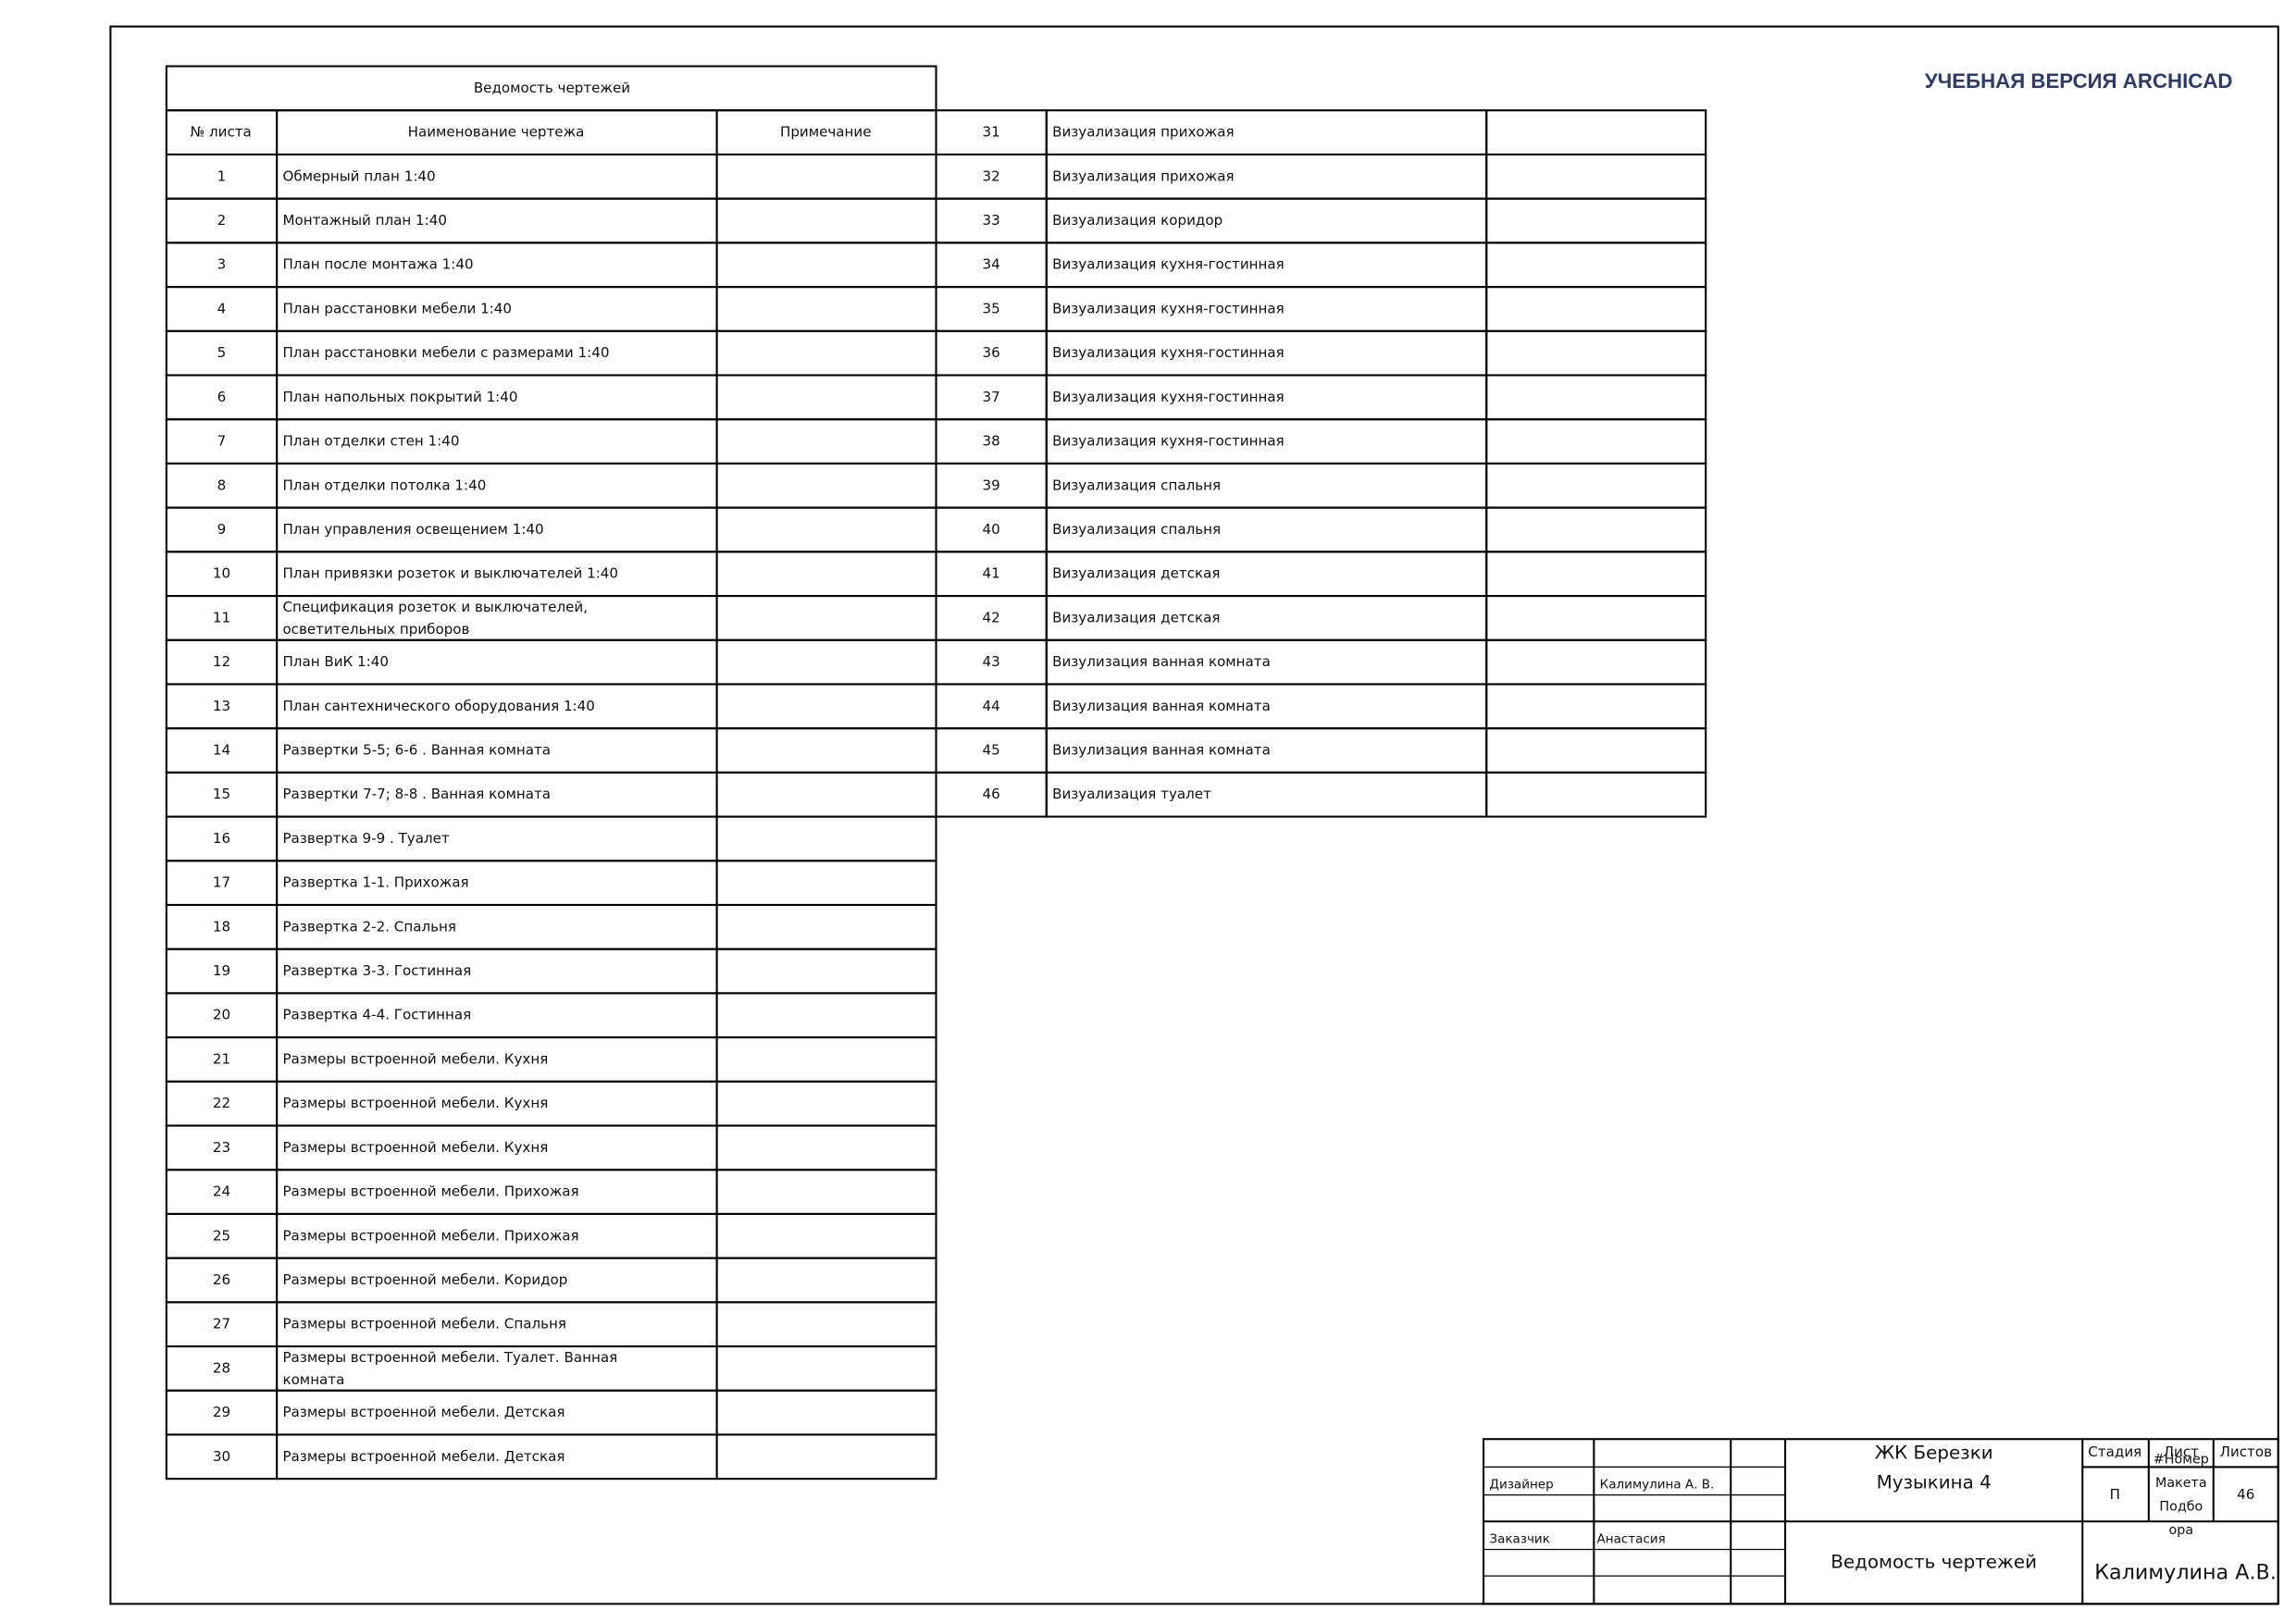 The width and height of the screenshot is (2296, 1623). What do you see at coordinates (369, 926) in the screenshot?
I see `sheet-name: Развертка 2-2. Спальня` at bounding box center [369, 926].